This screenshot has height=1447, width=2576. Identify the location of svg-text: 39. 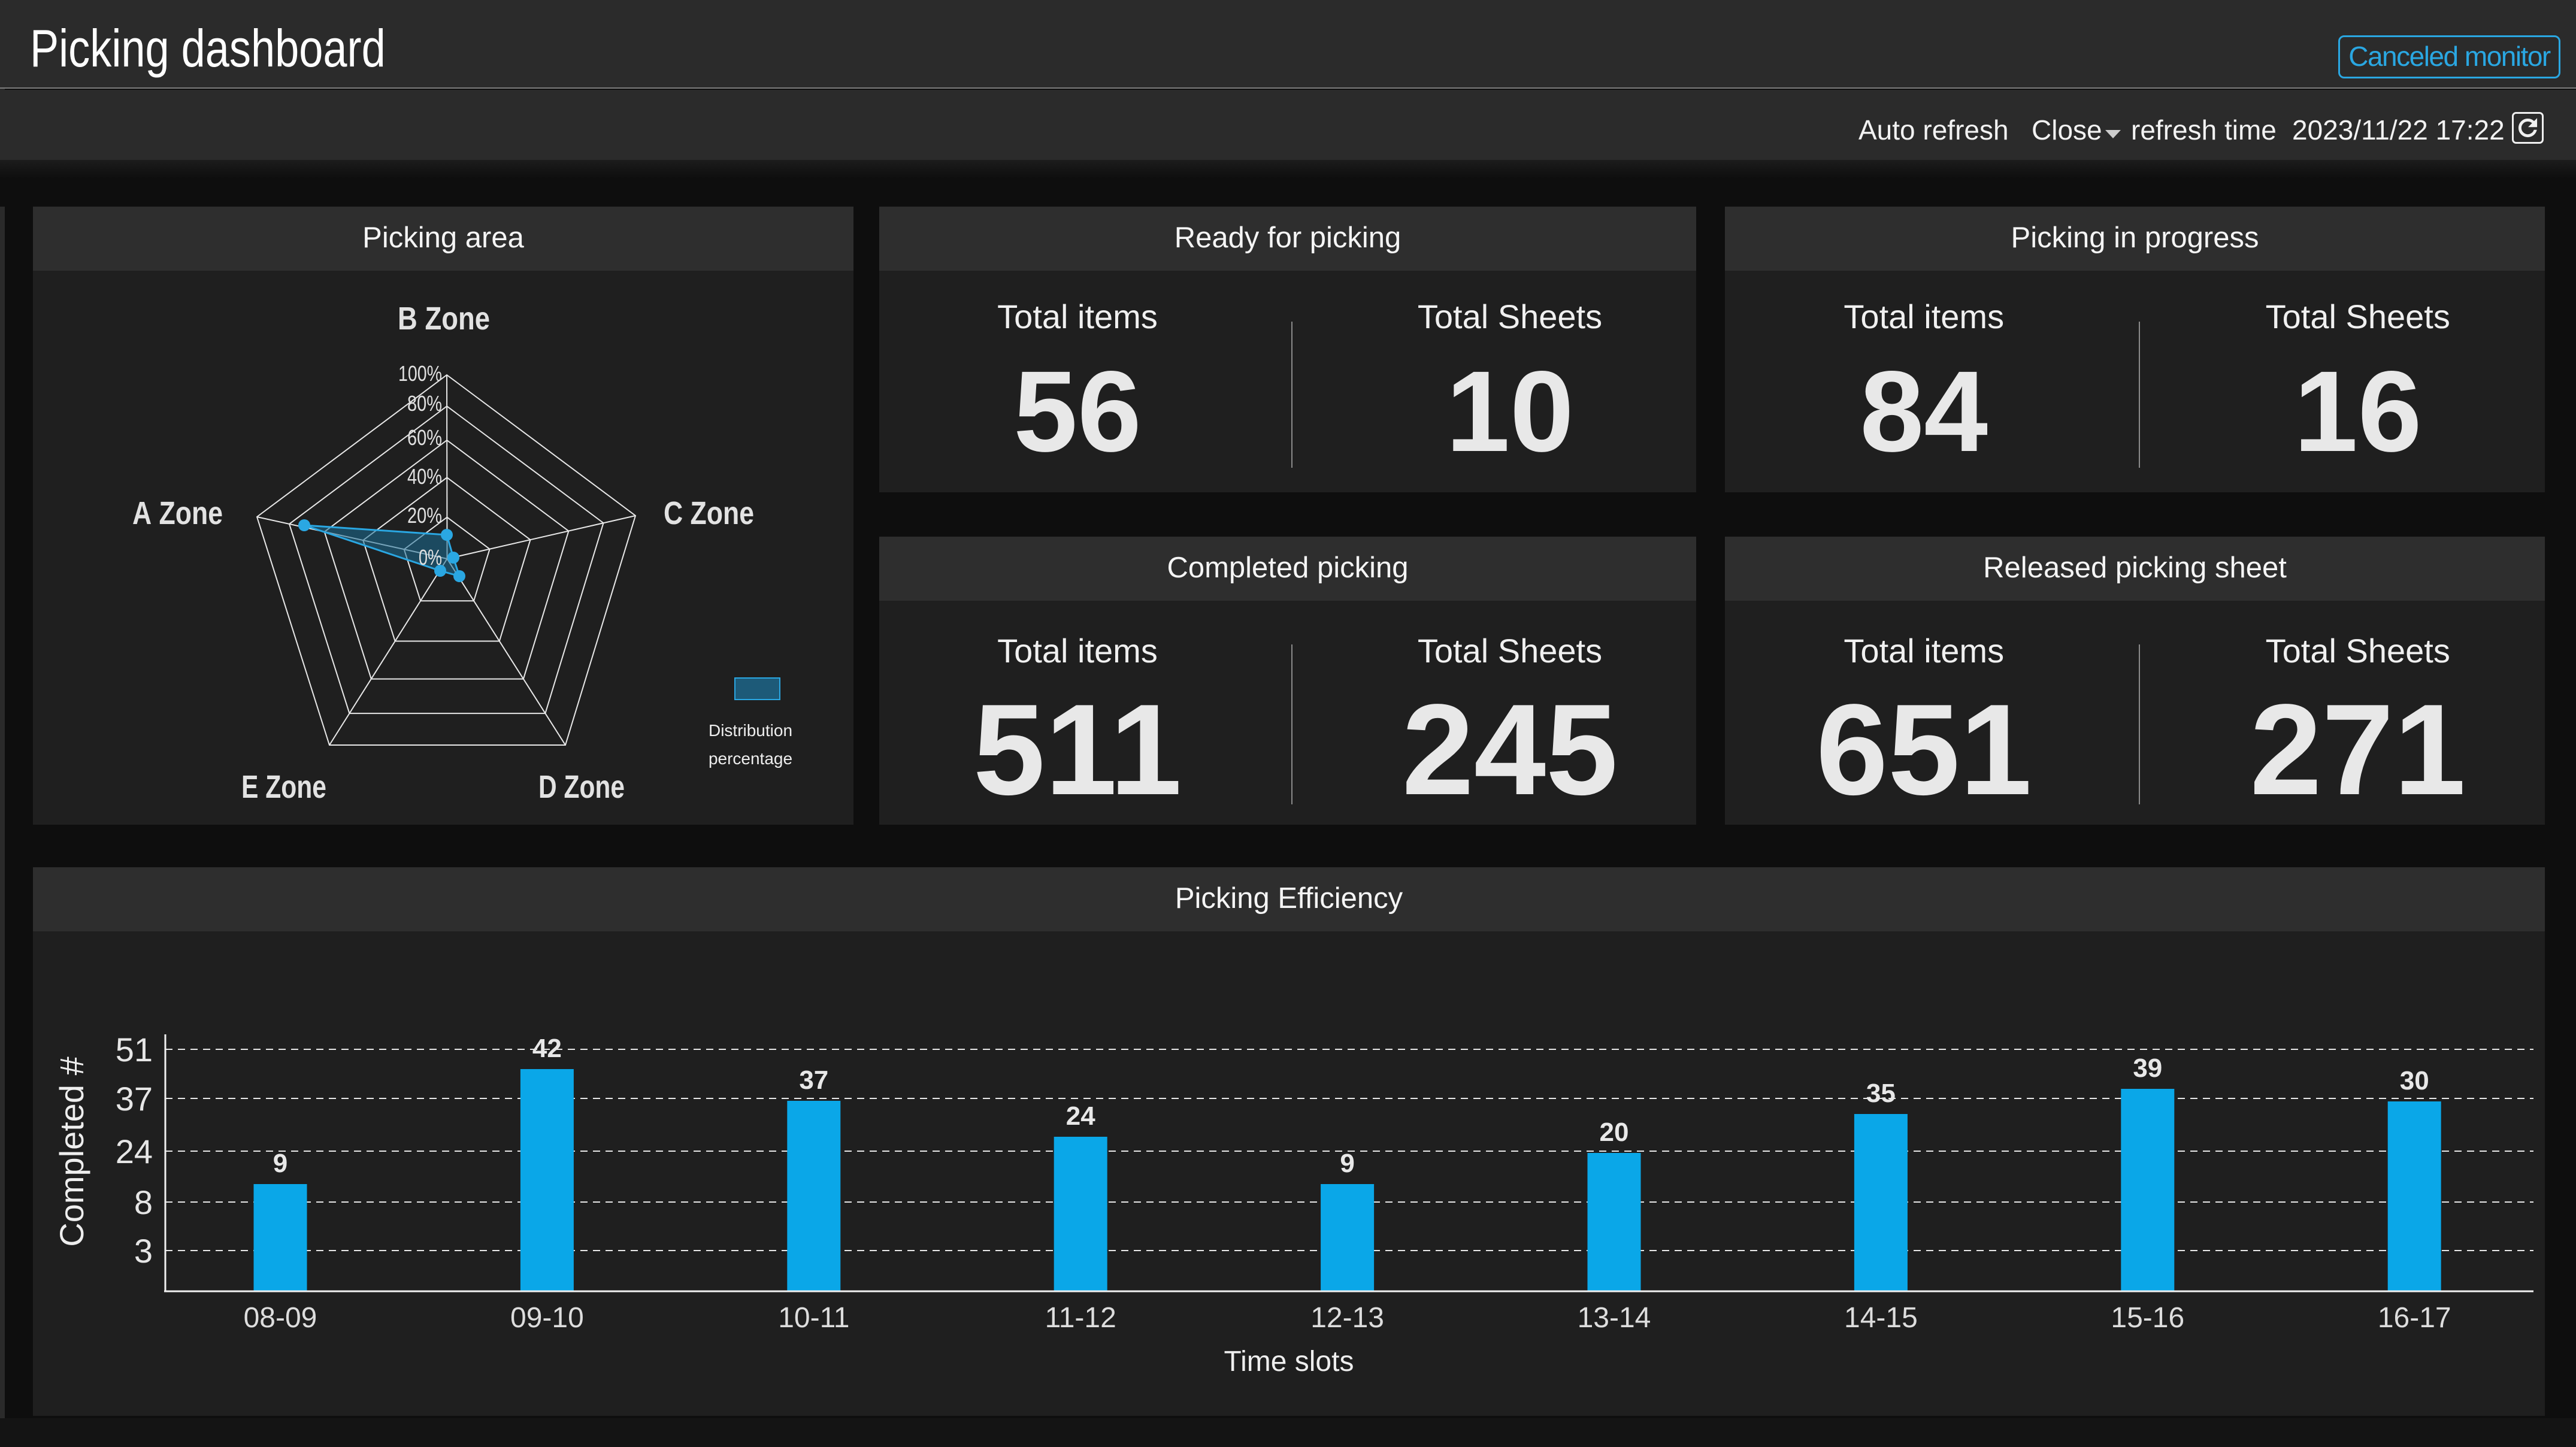
(2147, 1068).